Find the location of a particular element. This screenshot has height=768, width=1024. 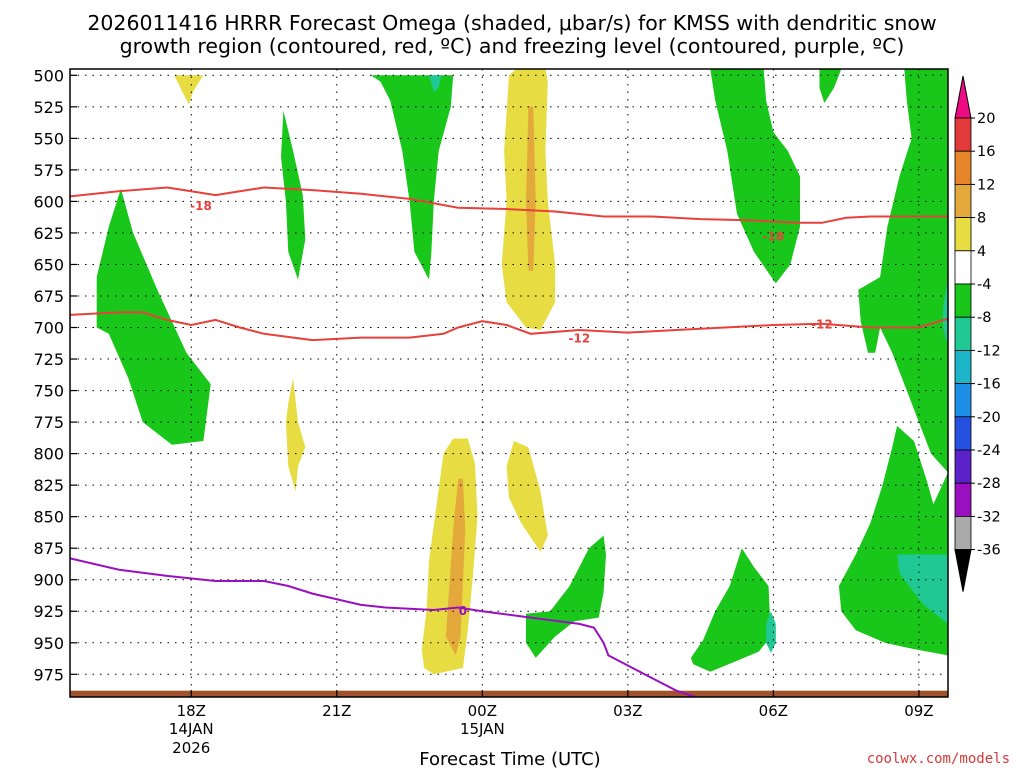

x-tick-label-09Z: 09Z is located at coordinates (918, 711).